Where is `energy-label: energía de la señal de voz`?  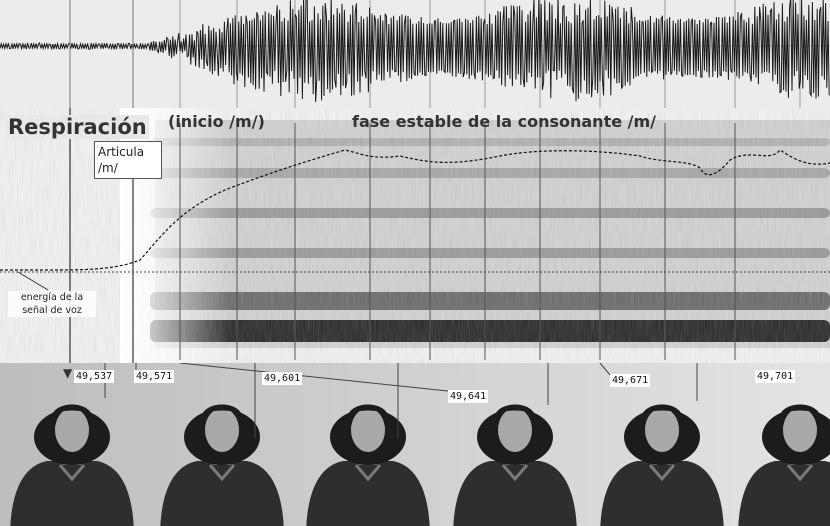 energy-label: energía de la señal de voz is located at coordinates (52, 304).